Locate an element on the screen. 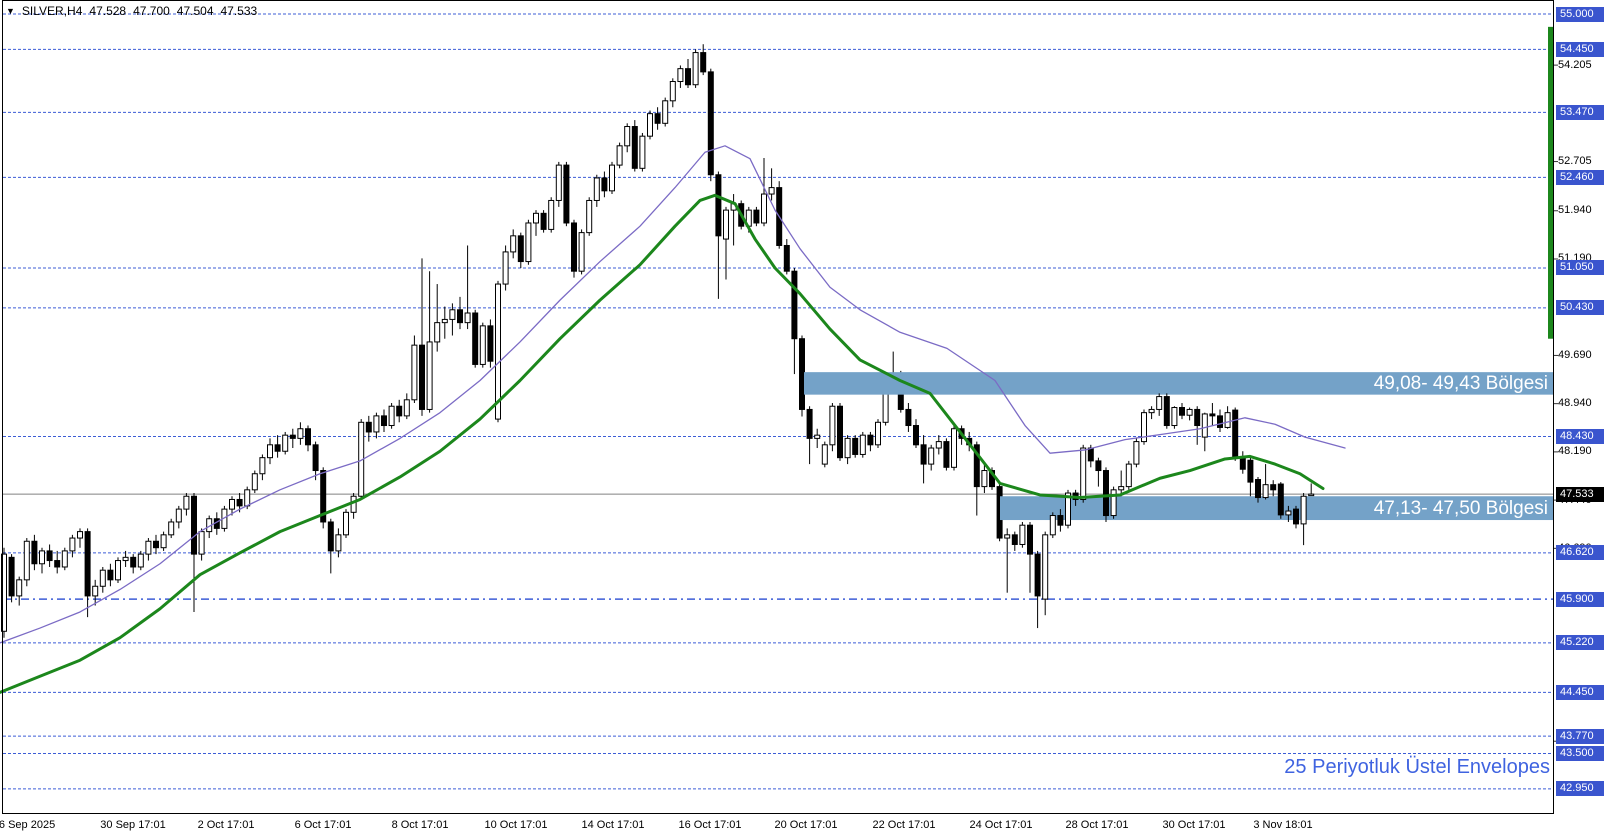 The height and width of the screenshot is (840, 1614). price-scale-label: 49.690 is located at coordinates (1575, 354).